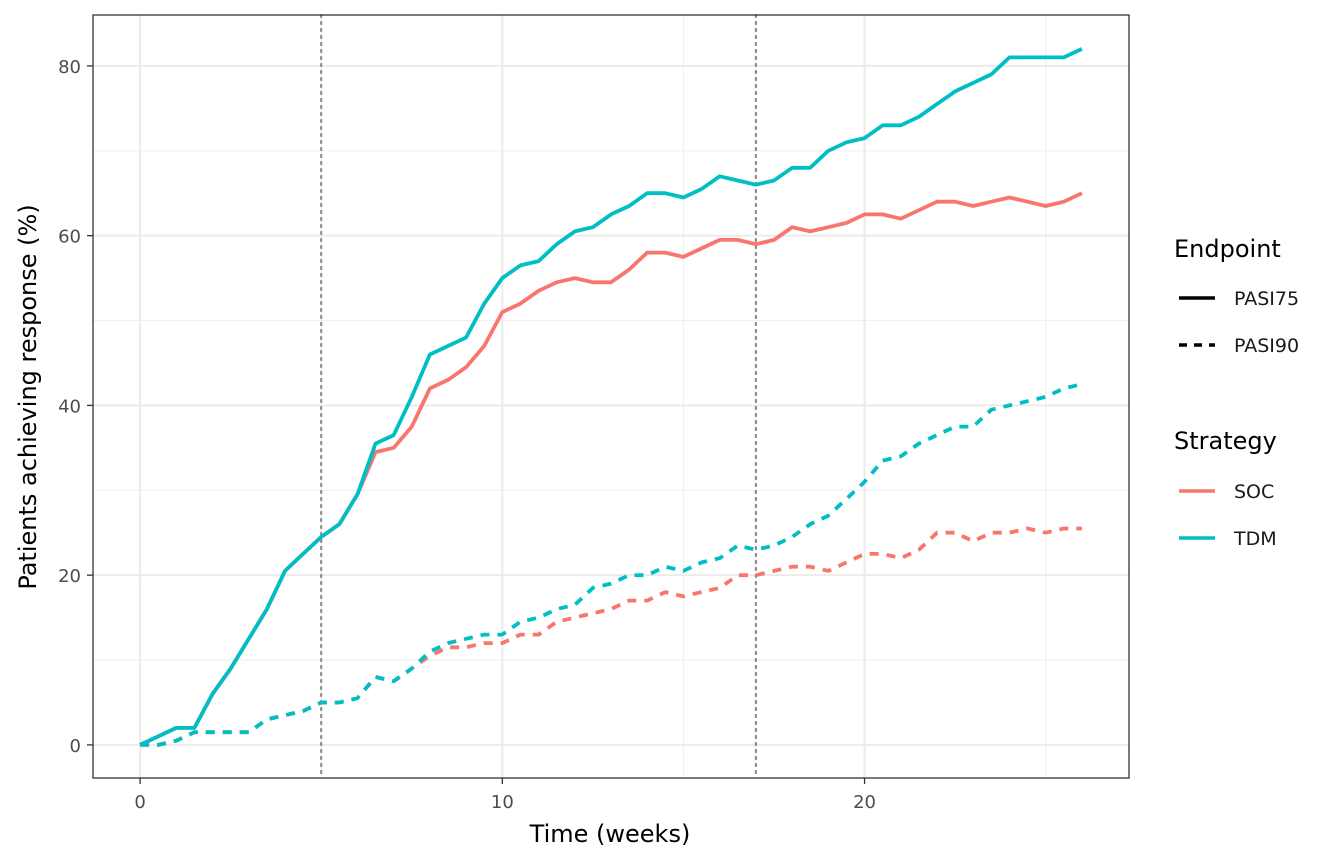 This screenshot has width=1344, height=864. Describe the element at coordinates (1227, 249) in the screenshot. I see `legend-title-endpoint: Endpoint` at that location.